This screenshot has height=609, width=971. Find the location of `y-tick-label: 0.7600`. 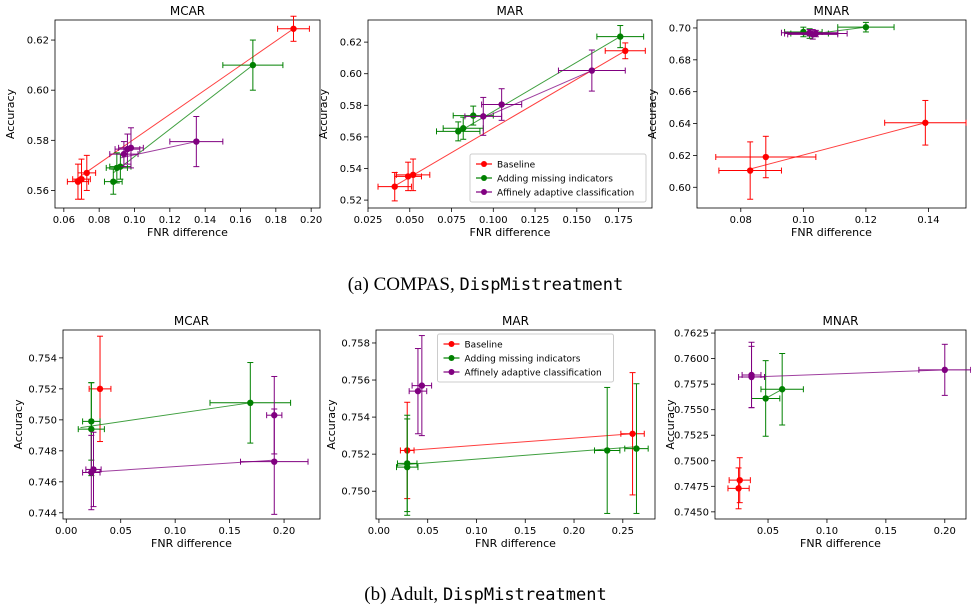

y-tick-label: 0.7600 is located at coordinates (691, 359).